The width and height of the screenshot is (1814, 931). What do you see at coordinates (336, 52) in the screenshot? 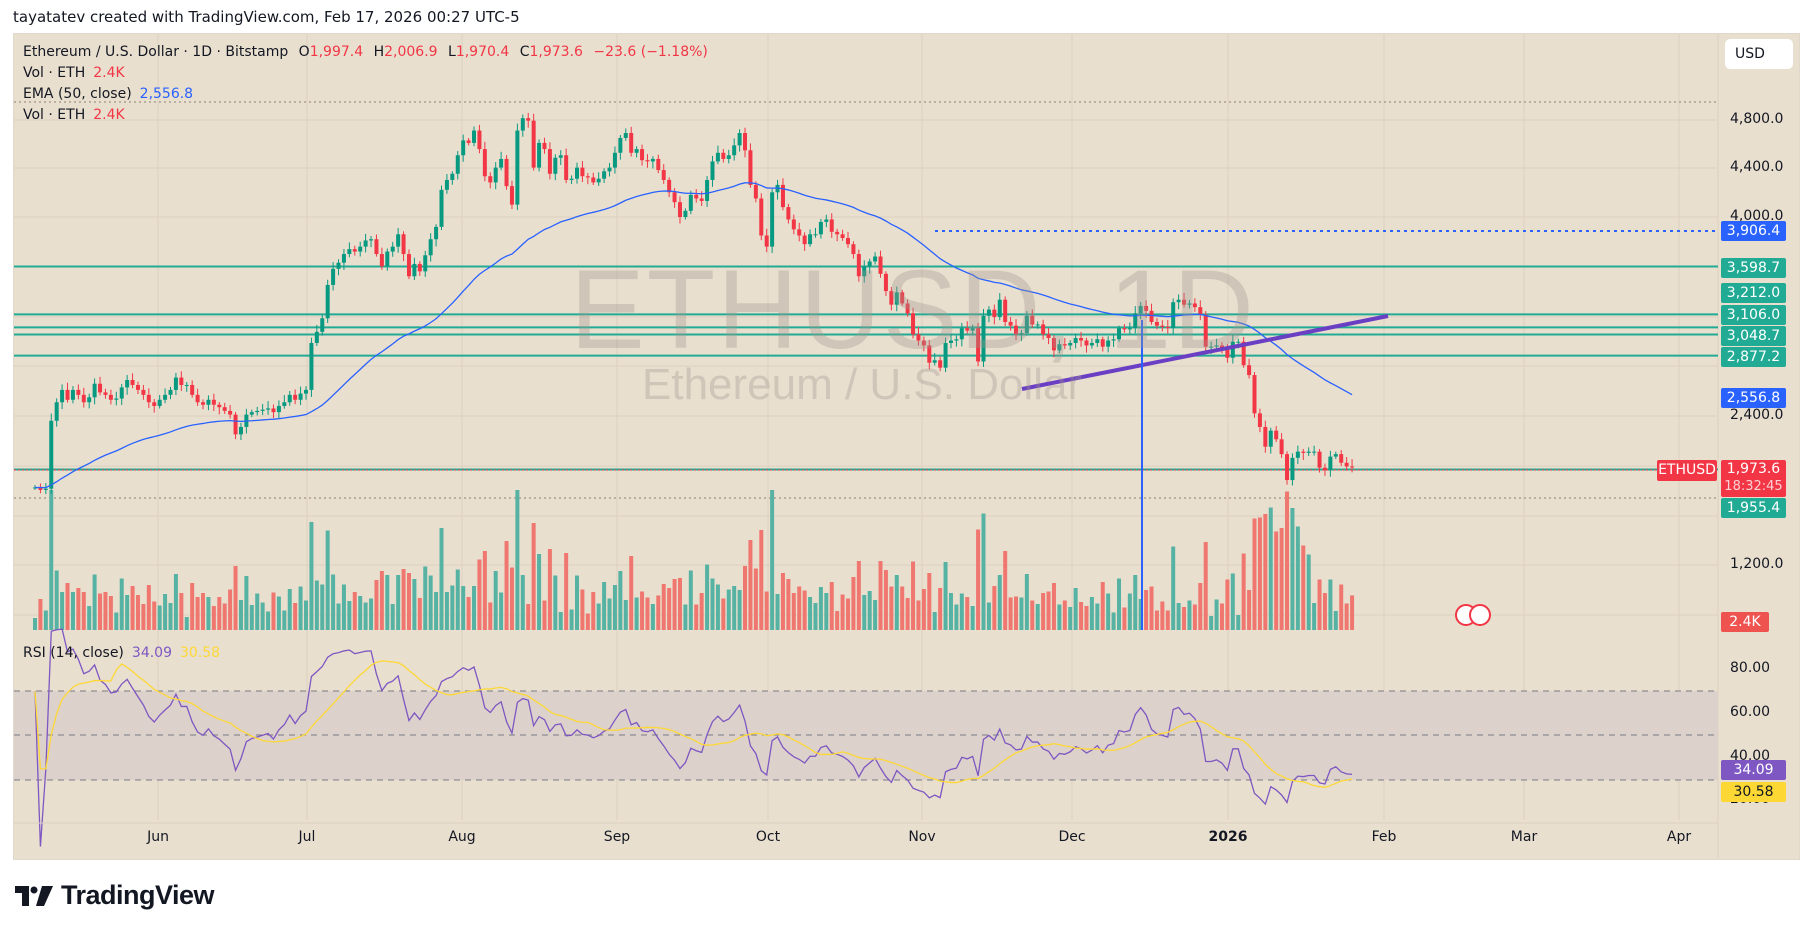
I see `open-value: 1,997.4` at bounding box center [336, 52].